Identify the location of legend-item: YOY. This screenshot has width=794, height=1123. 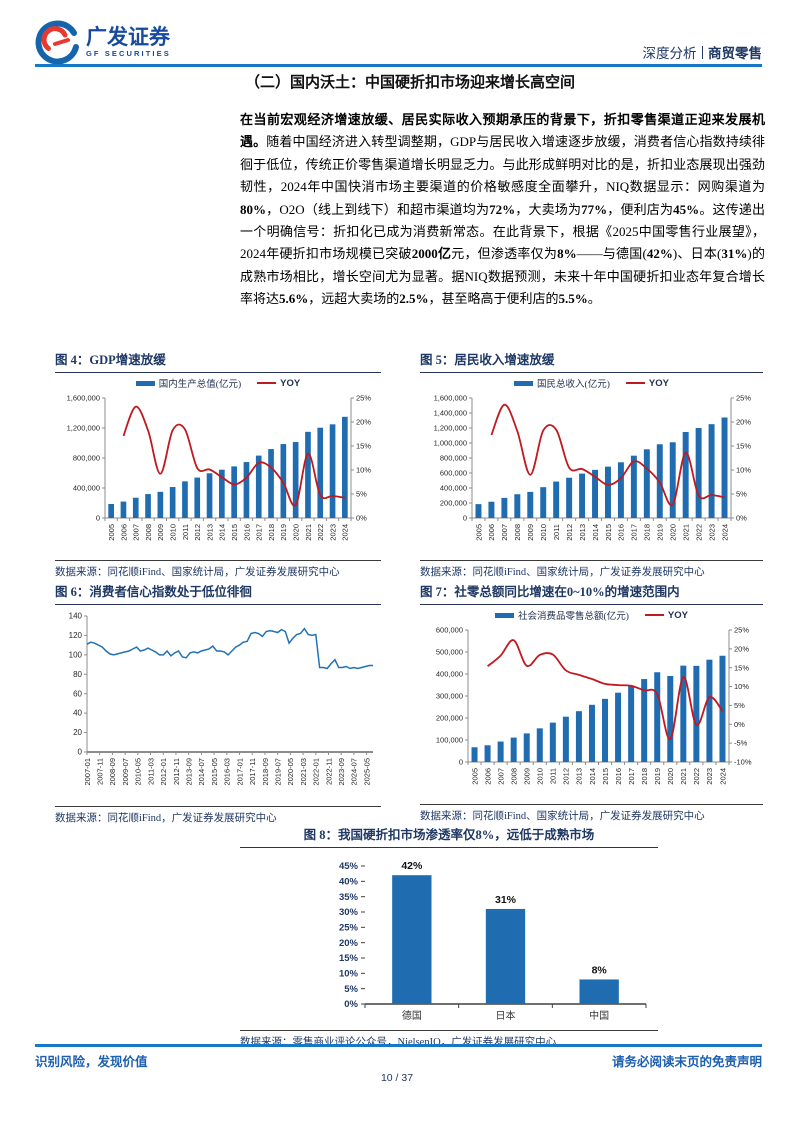
(278, 383).